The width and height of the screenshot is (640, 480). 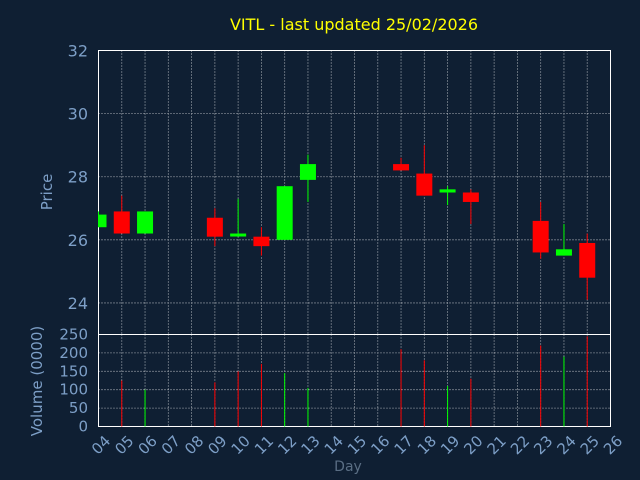 I want to click on price-y-tick-label: 30, so click(x=78, y=114).